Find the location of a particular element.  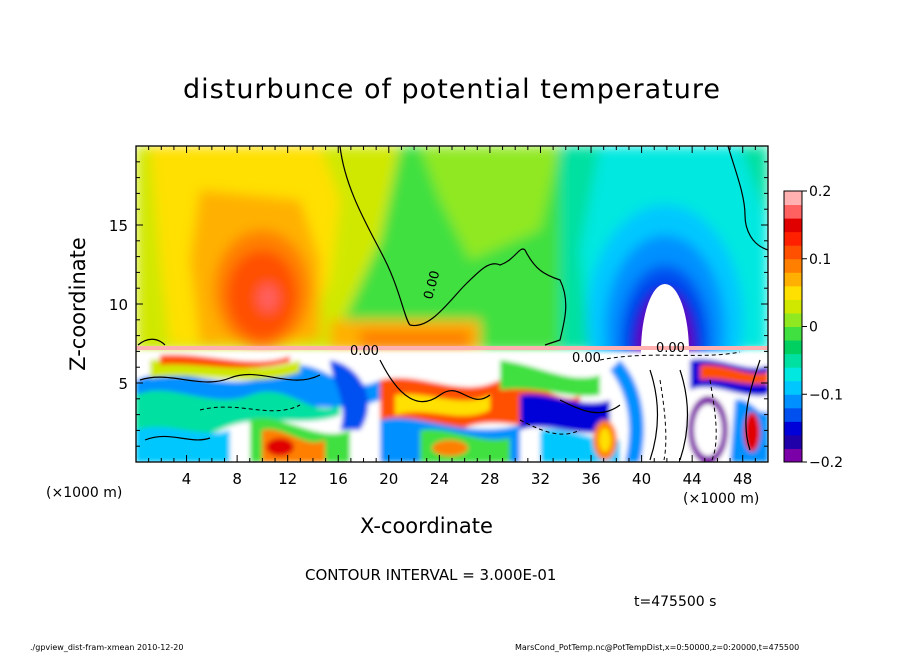

x-tick-label: 44 is located at coordinates (692, 479).